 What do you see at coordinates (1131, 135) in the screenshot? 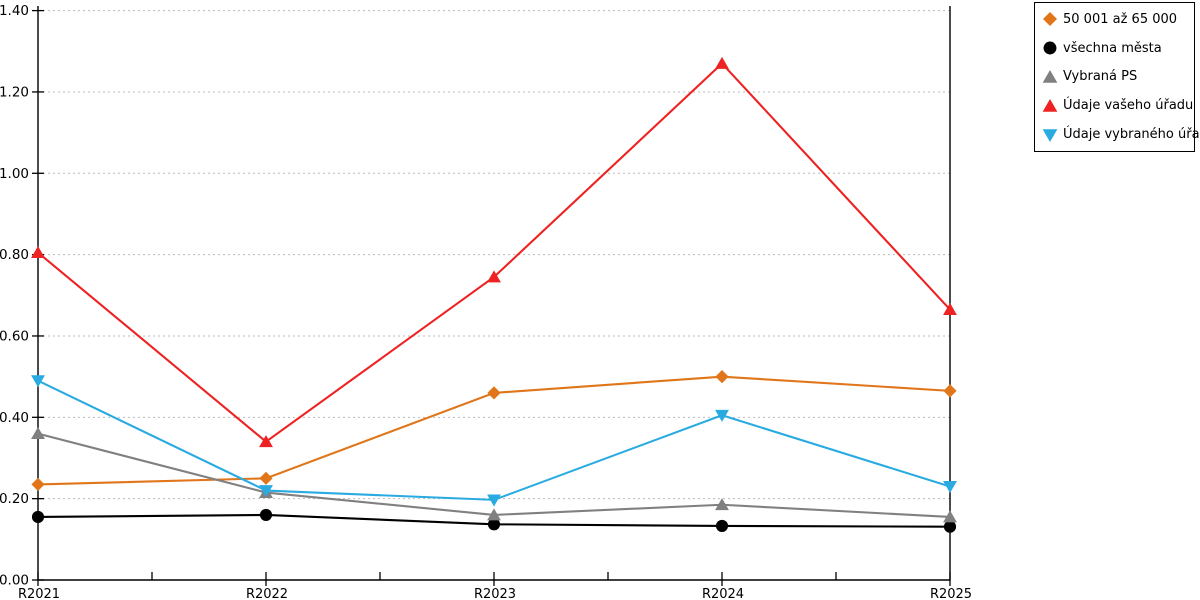
I see `legend-label: Údaje vybraného úřadu` at bounding box center [1131, 135].